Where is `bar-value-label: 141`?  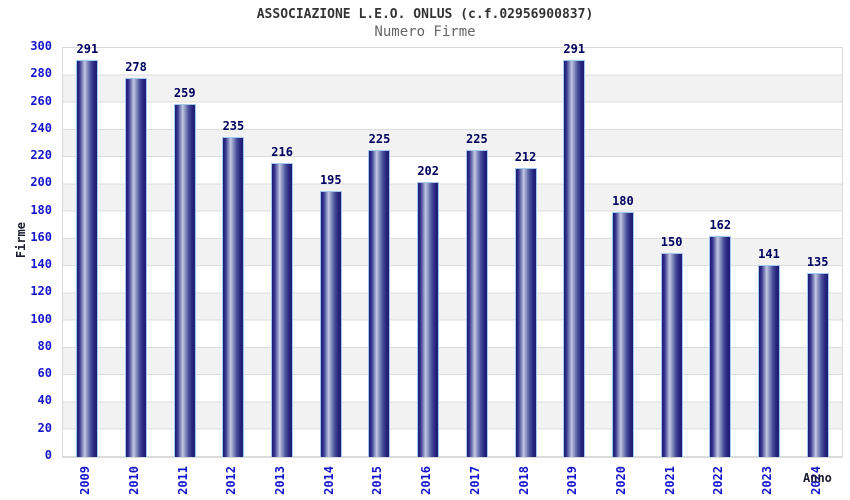 bar-value-label: 141 is located at coordinates (769, 253).